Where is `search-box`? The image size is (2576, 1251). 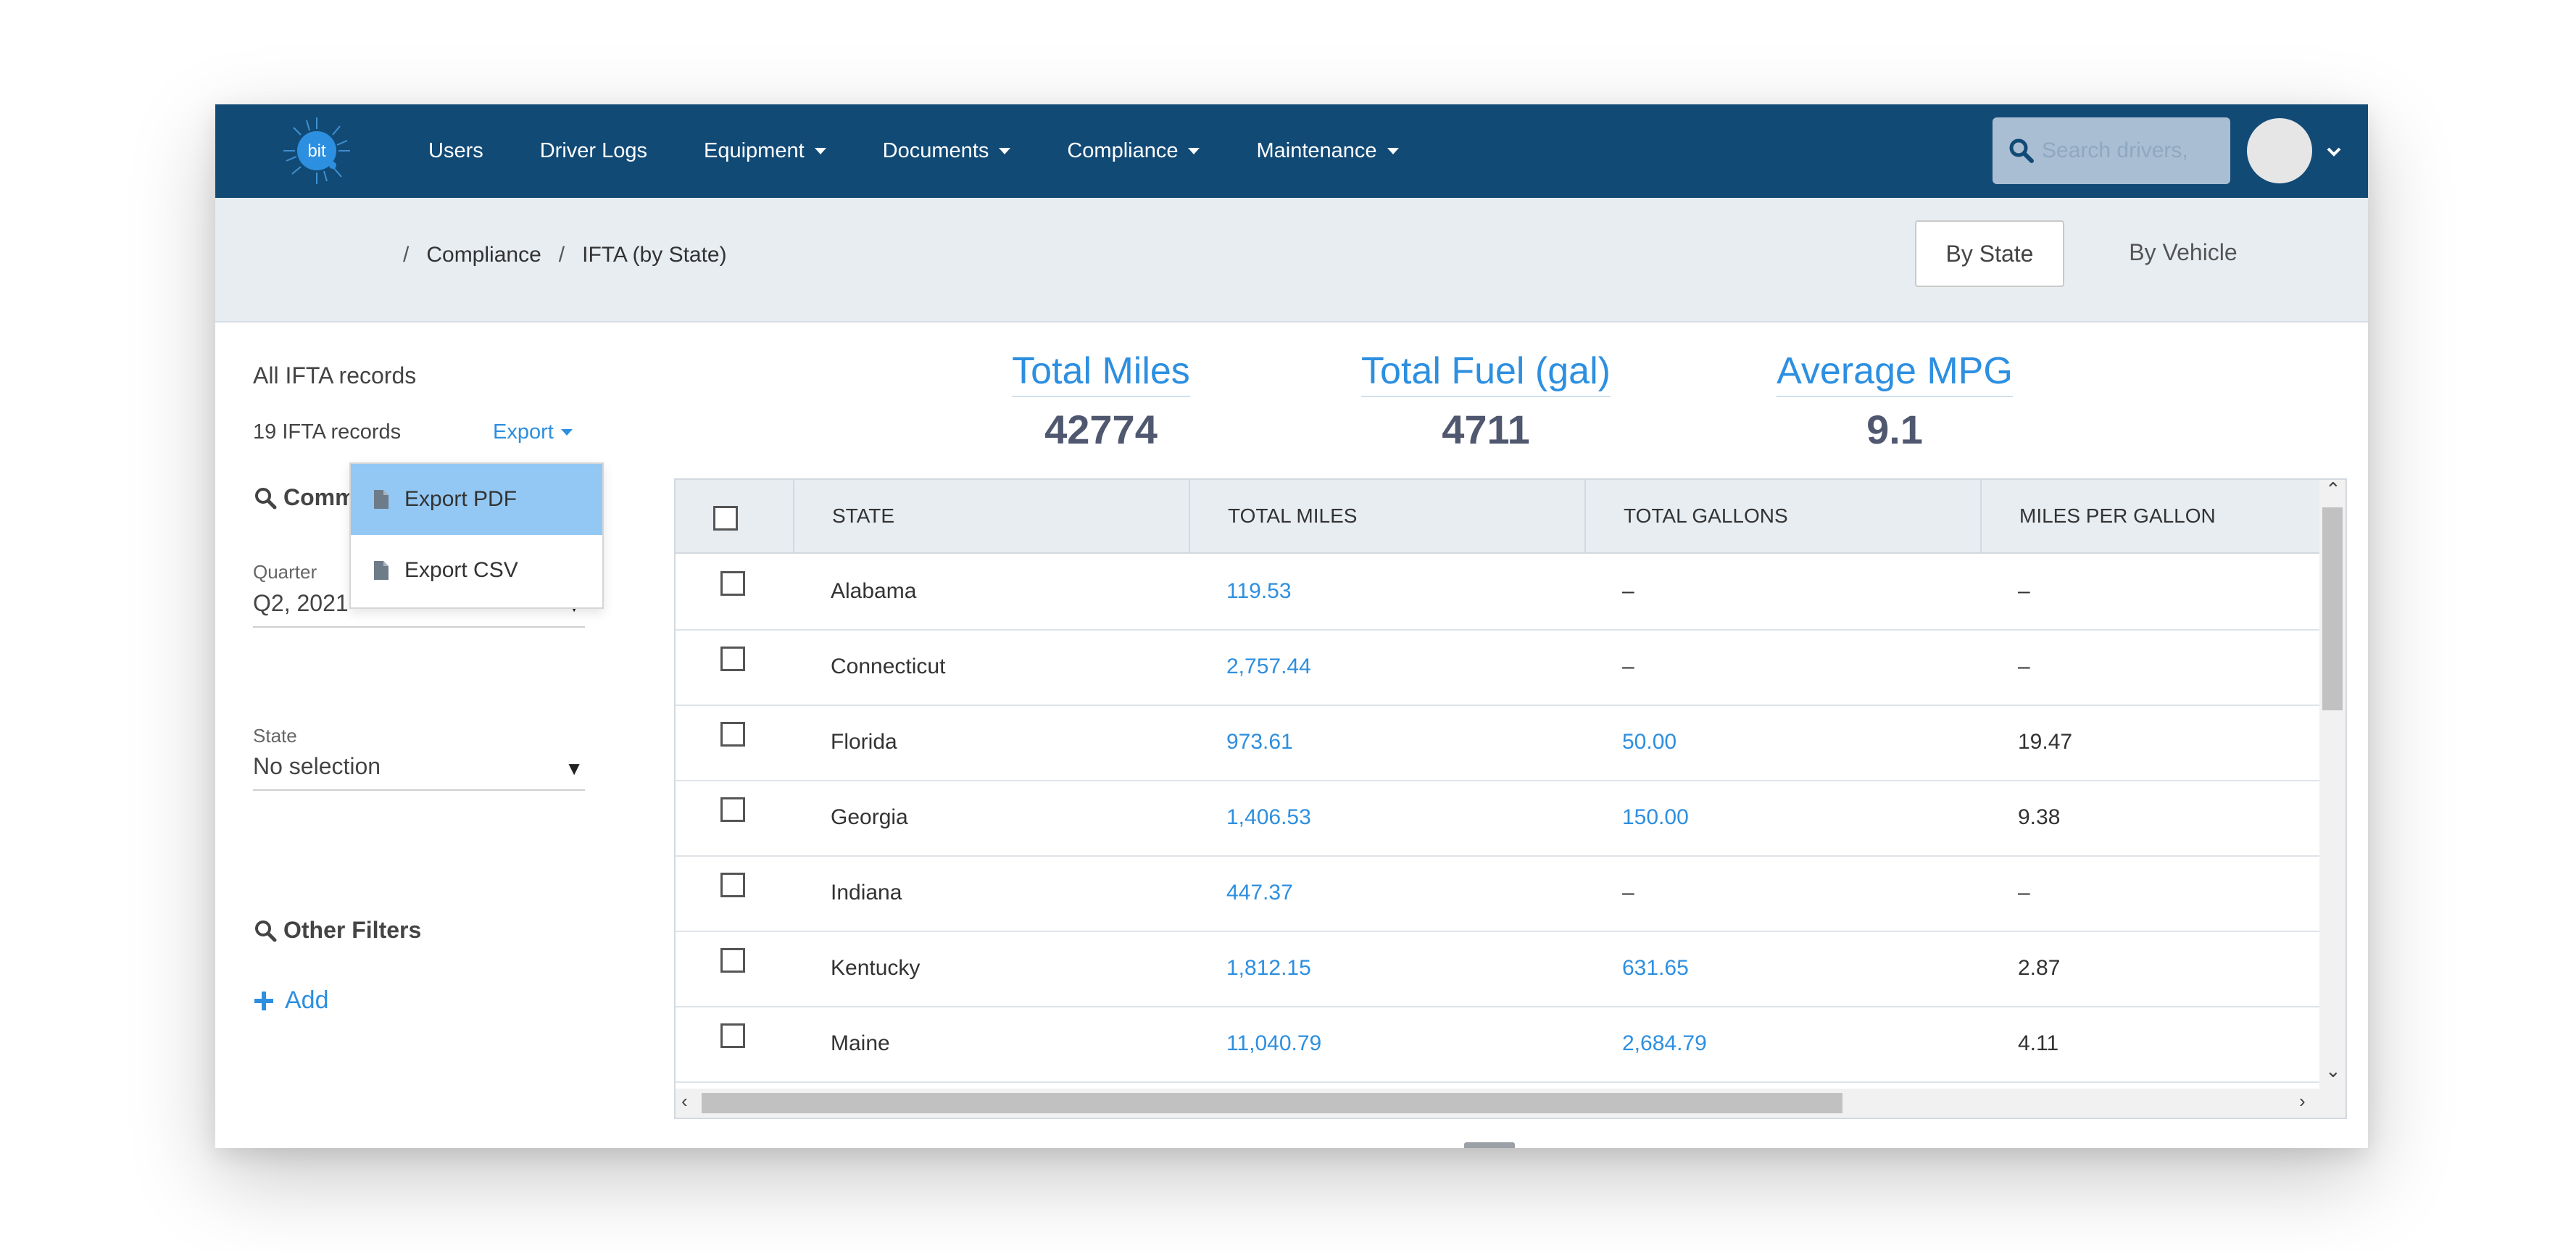
search-box is located at coordinates (2111, 150).